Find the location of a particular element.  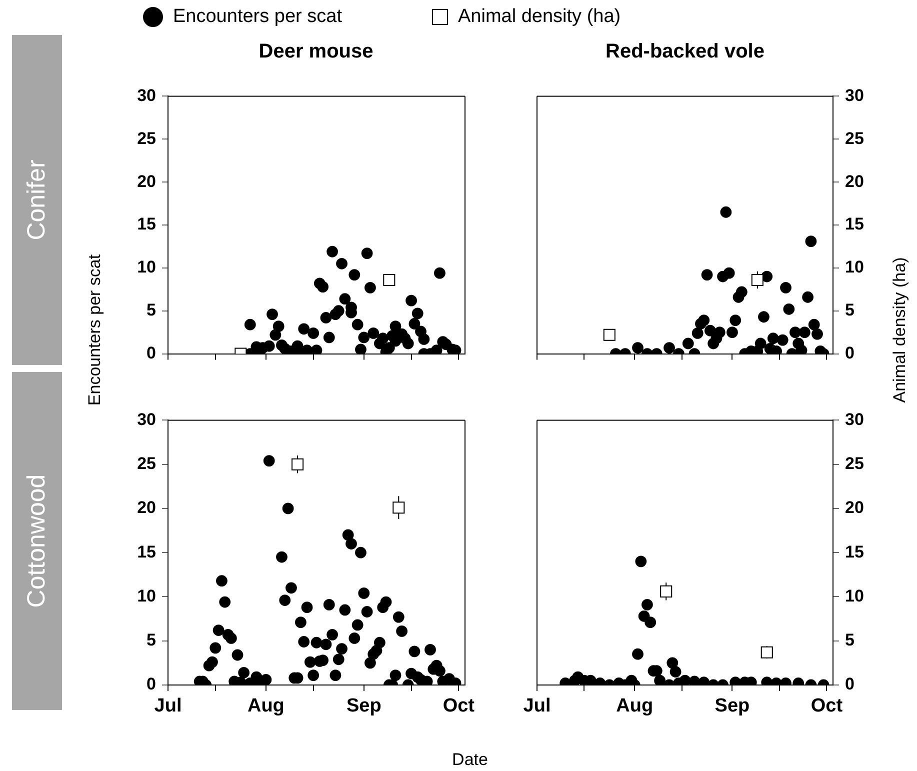

text: Conifer is located at coordinates (37, 200).